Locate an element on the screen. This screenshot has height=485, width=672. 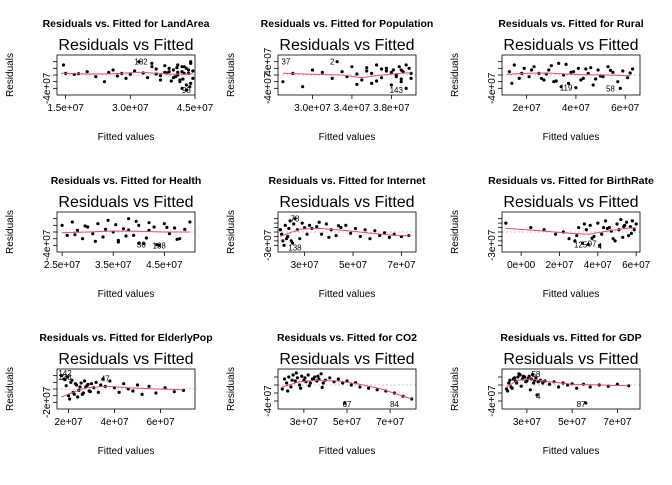
panel-main-title: Residuals vs. Fitted for CO2 is located at coordinates (347, 338).